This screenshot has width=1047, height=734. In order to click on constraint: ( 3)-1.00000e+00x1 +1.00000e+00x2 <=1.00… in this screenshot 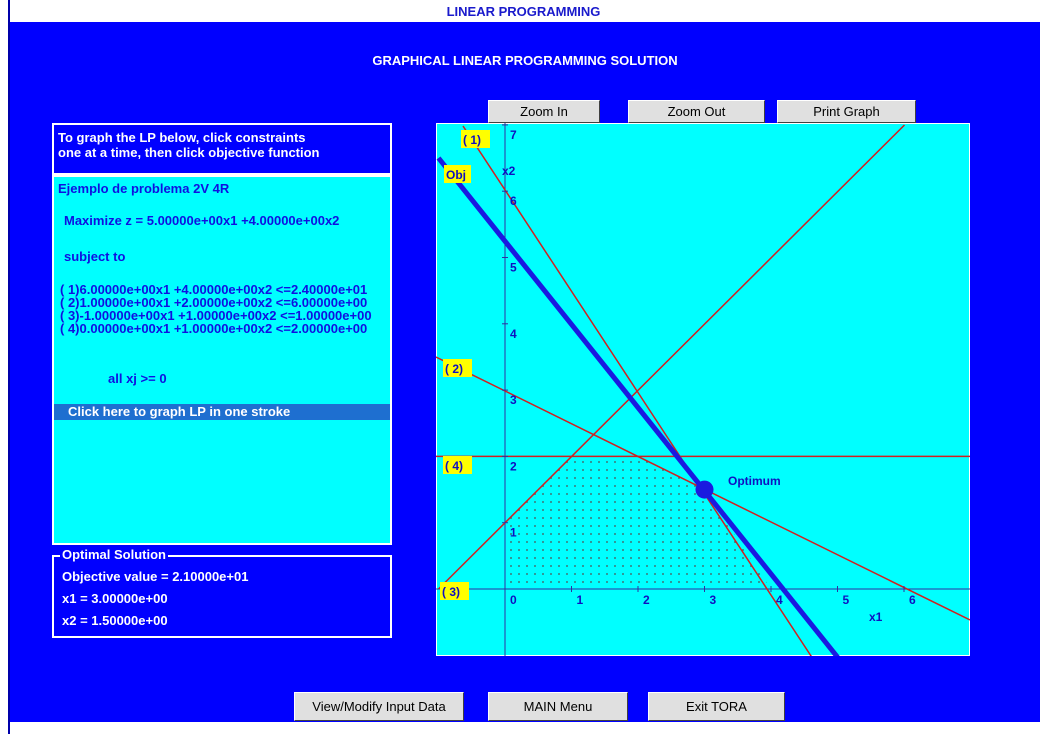, I will do `click(216, 315)`.